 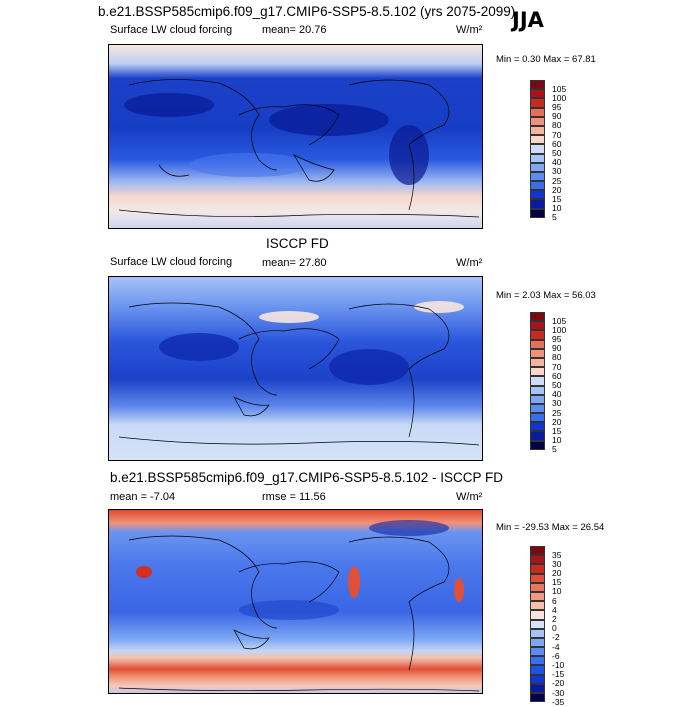 What do you see at coordinates (312, 497) in the screenshot?
I see `panel3-rmse-value: 11.56` at bounding box center [312, 497].